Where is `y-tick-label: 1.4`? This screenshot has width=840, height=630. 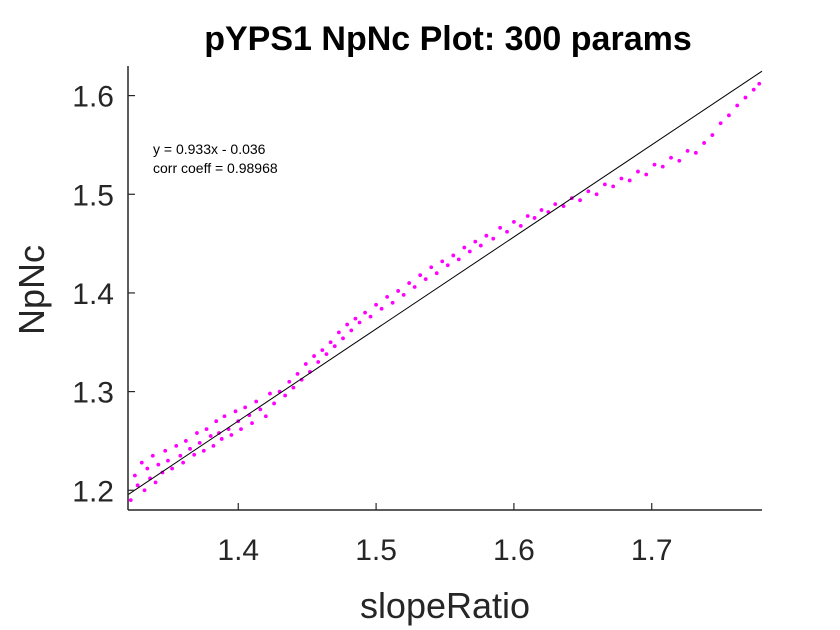
y-tick-label: 1.4 is located at coordinates (93, 294).